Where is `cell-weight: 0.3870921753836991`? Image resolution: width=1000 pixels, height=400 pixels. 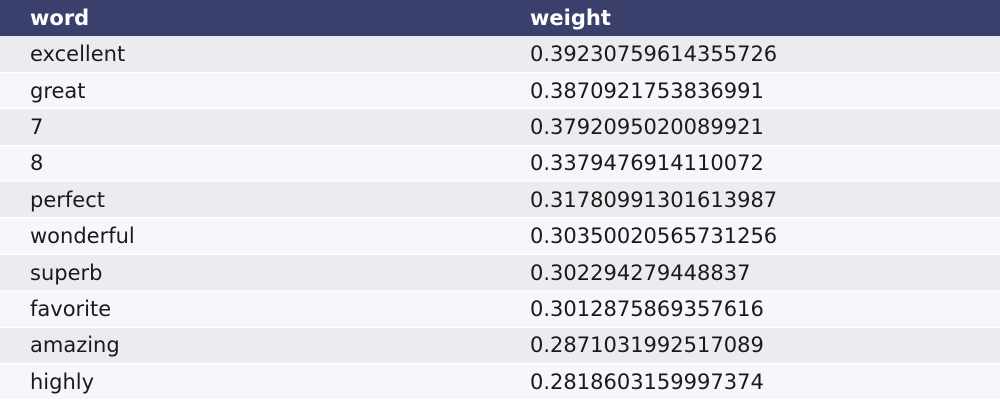 cell-weight: 0.3870921753836991 is located at coordinates (750, 91).